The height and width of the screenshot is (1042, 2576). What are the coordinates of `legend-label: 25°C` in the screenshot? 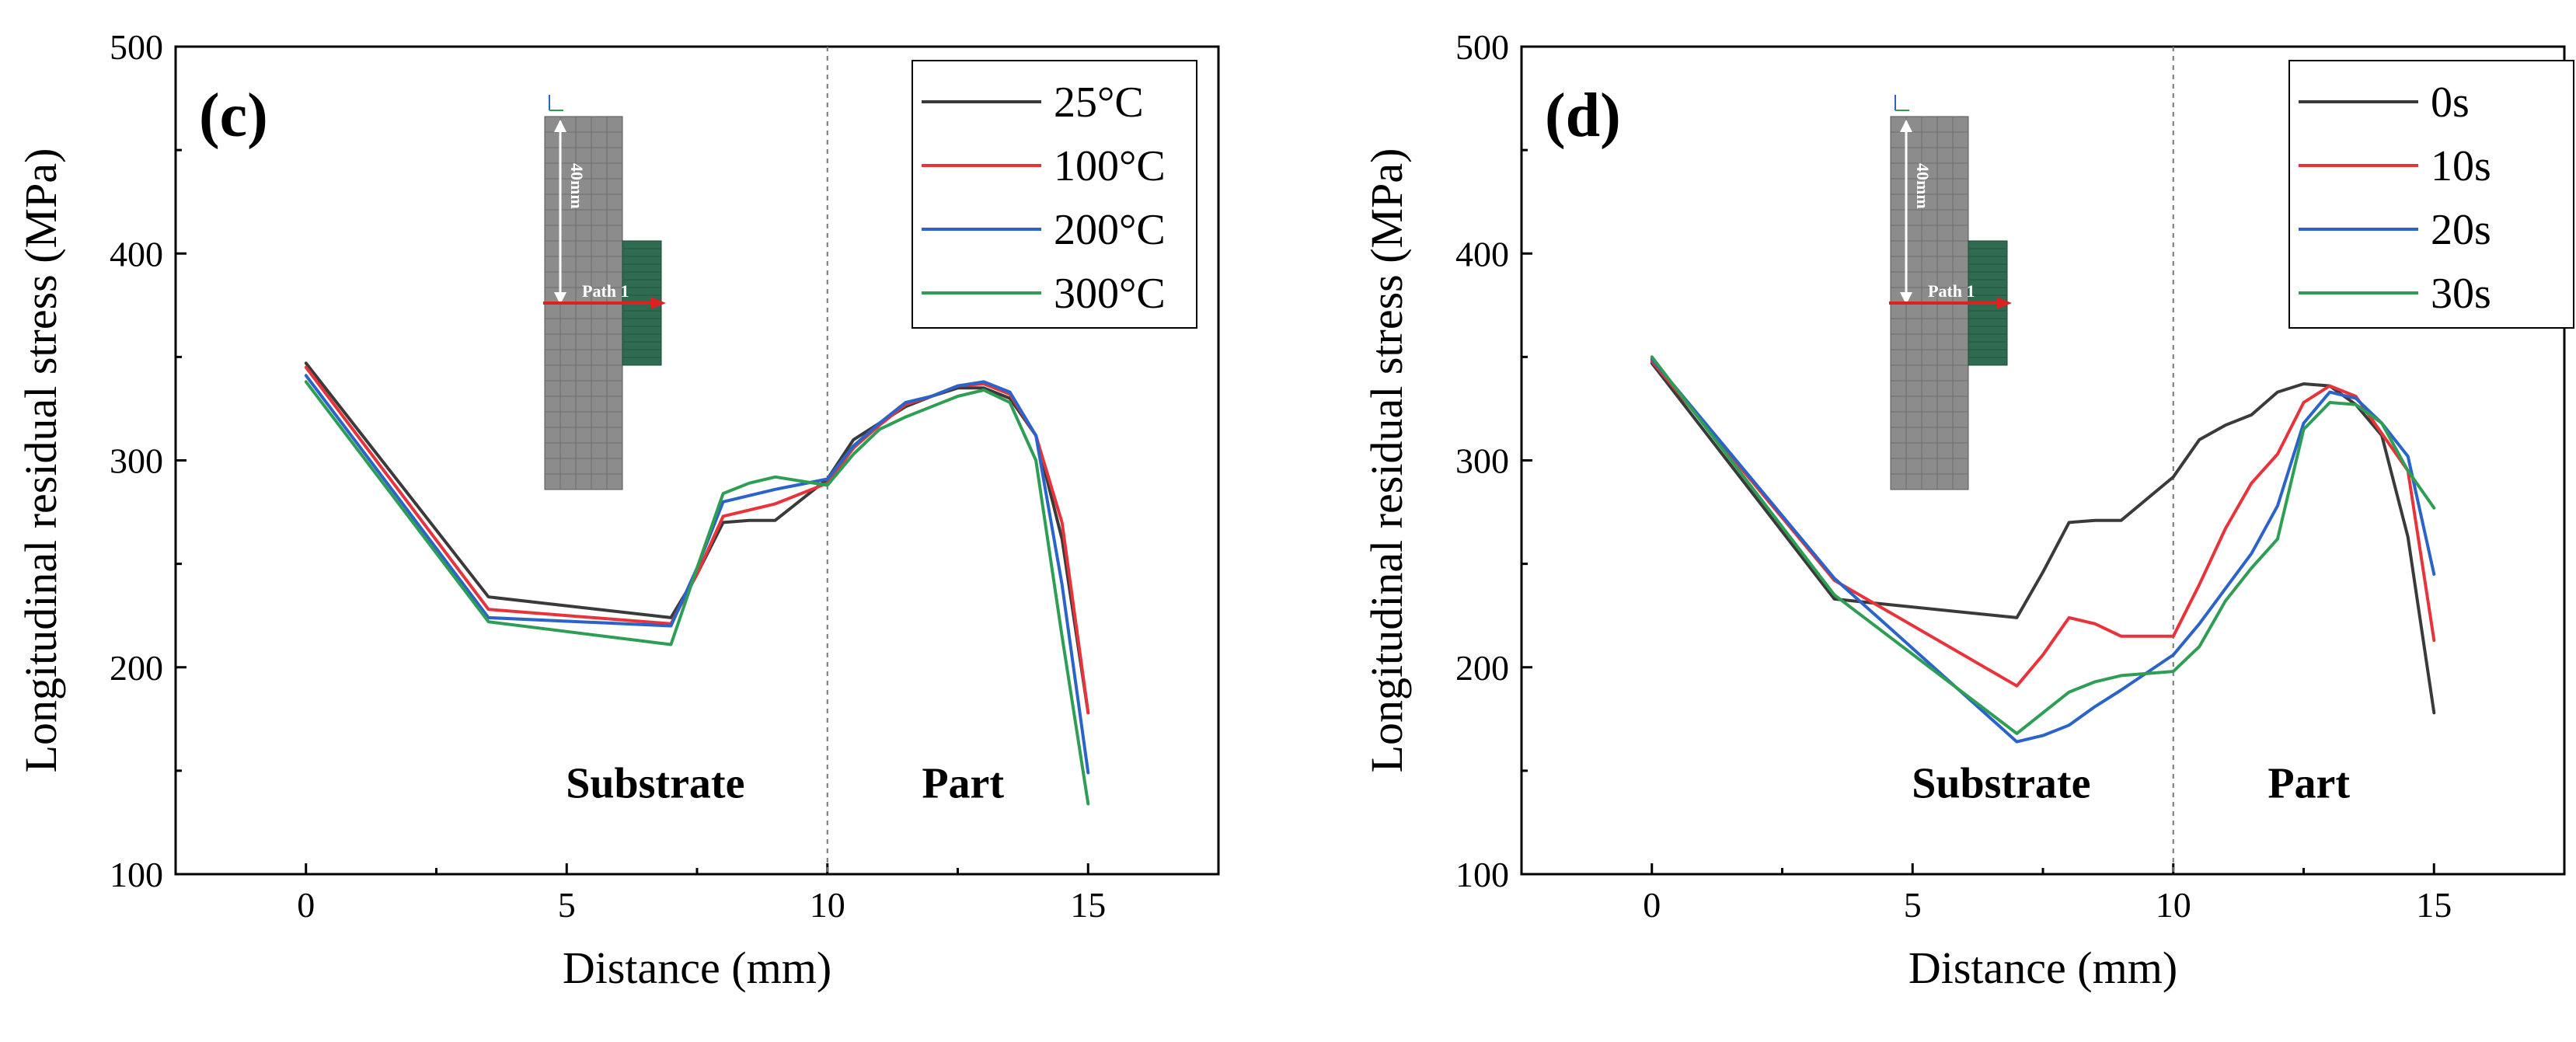 It's located at (1099, 103).